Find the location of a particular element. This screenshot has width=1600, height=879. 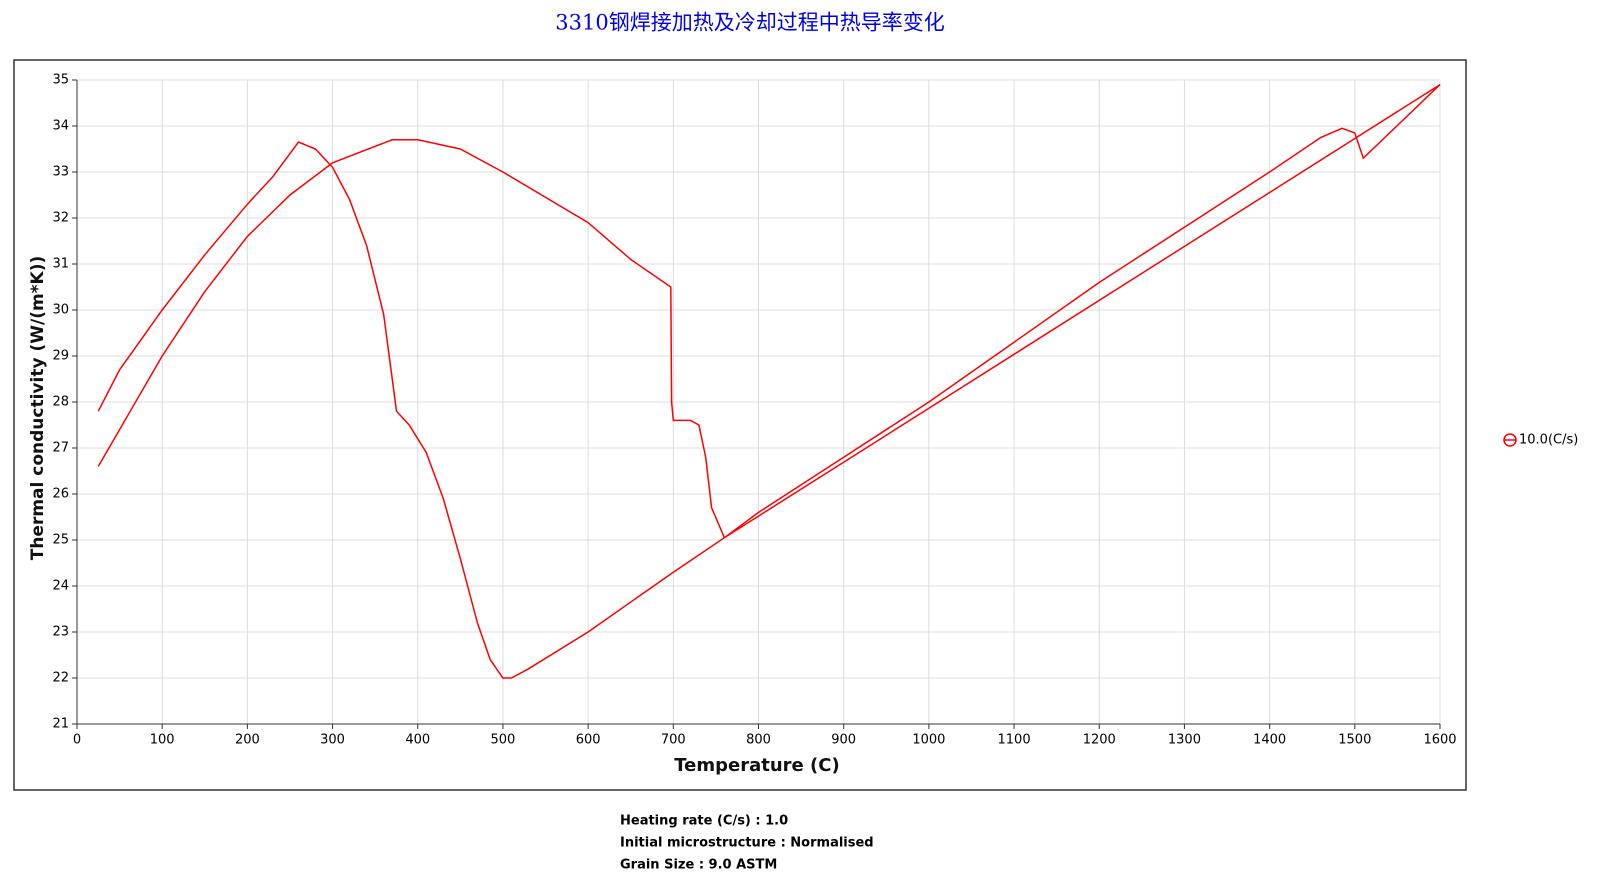

y-tick-label: 27 is located at coordinates (60, 448).